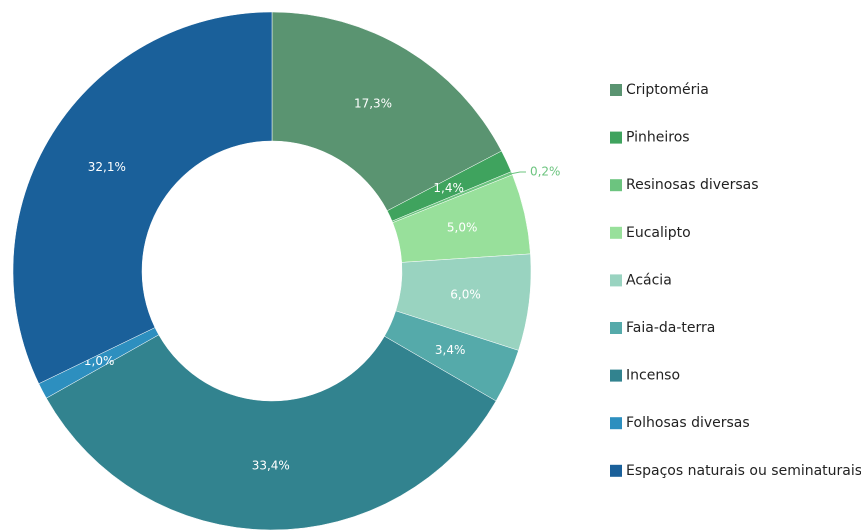 This screenshot has height=530, width=861. I want to click on legend-label: Faia-da-terra, so click(670, 328).